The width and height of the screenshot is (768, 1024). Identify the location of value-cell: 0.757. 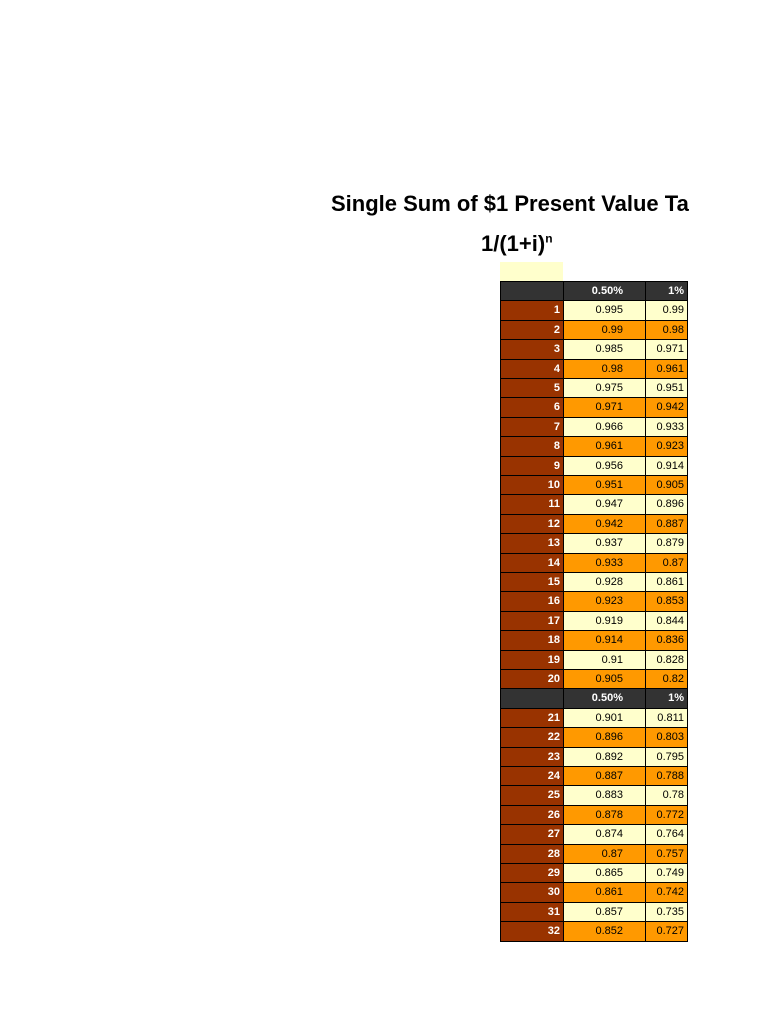
(666, 853).